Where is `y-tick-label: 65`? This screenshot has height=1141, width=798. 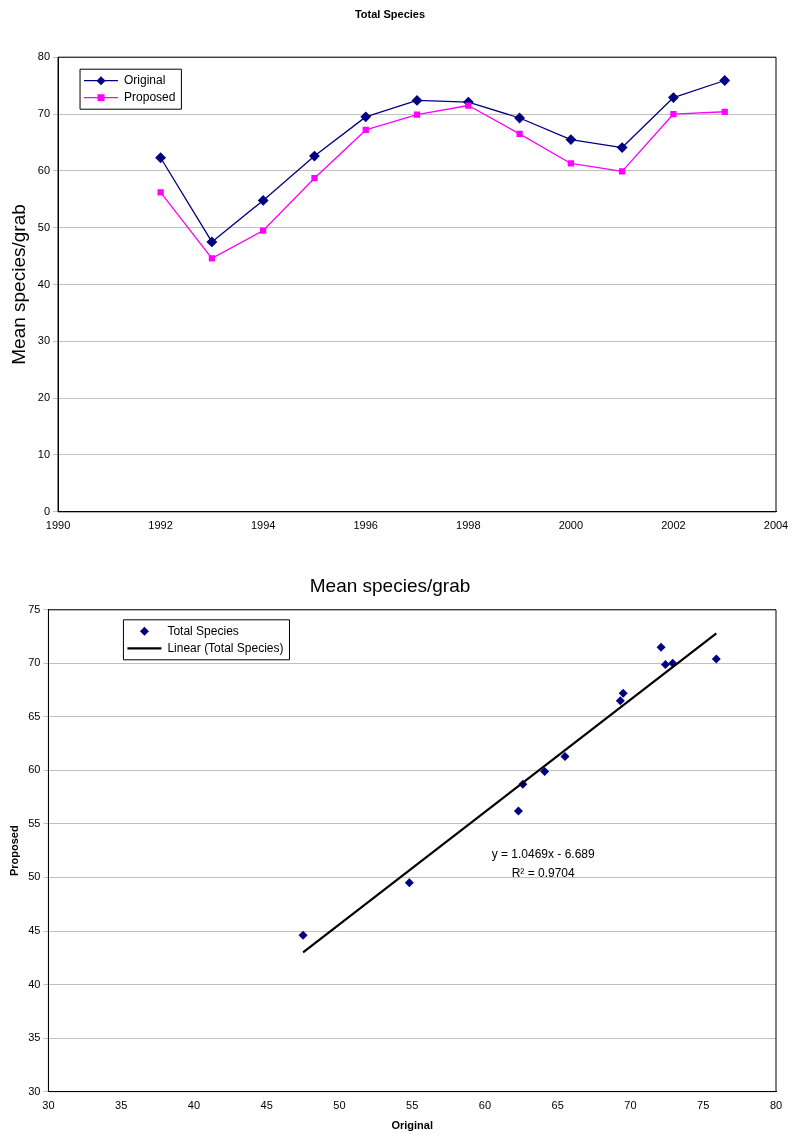 y-tick-label: 65 is located at coordinates (34, 715).